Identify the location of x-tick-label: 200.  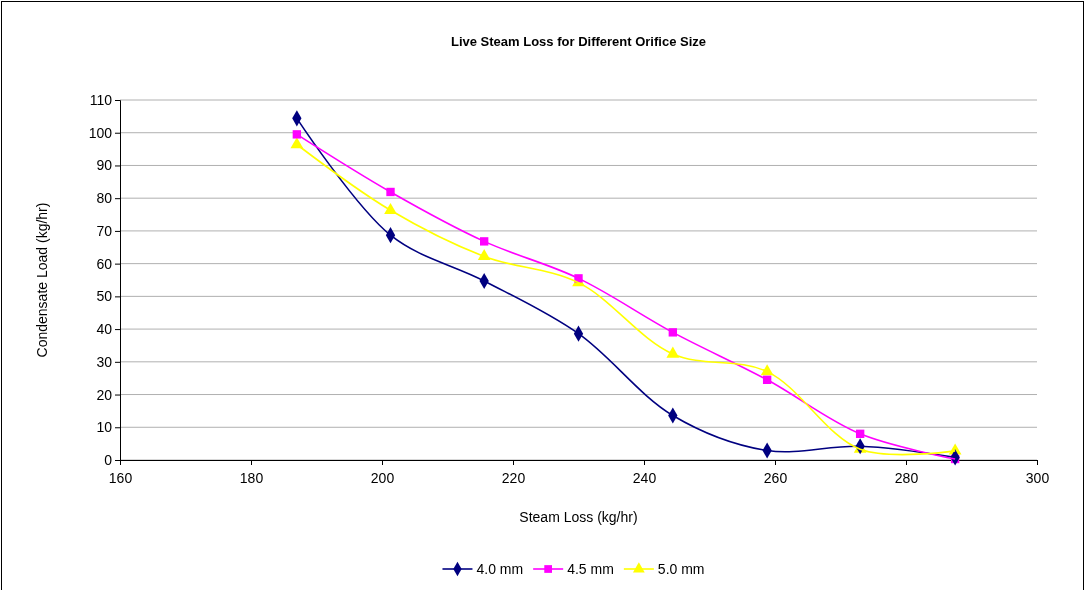
(382, 478).